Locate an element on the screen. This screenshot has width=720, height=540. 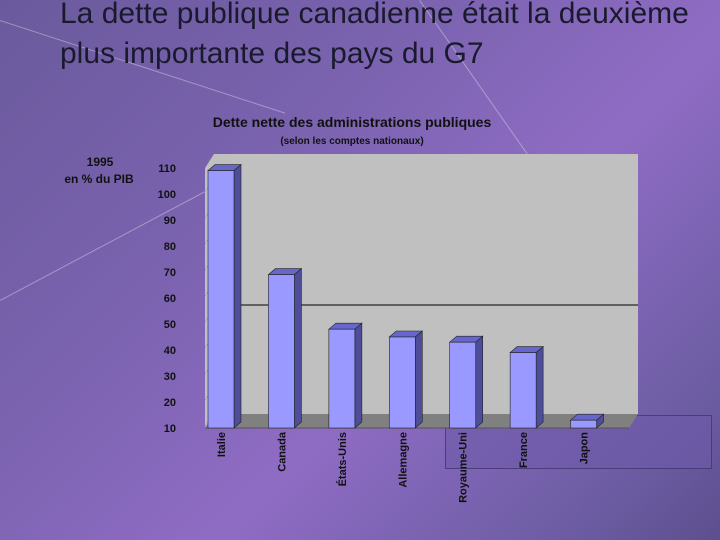
y-tick-label: 50 is located at coordinates (170, 325).